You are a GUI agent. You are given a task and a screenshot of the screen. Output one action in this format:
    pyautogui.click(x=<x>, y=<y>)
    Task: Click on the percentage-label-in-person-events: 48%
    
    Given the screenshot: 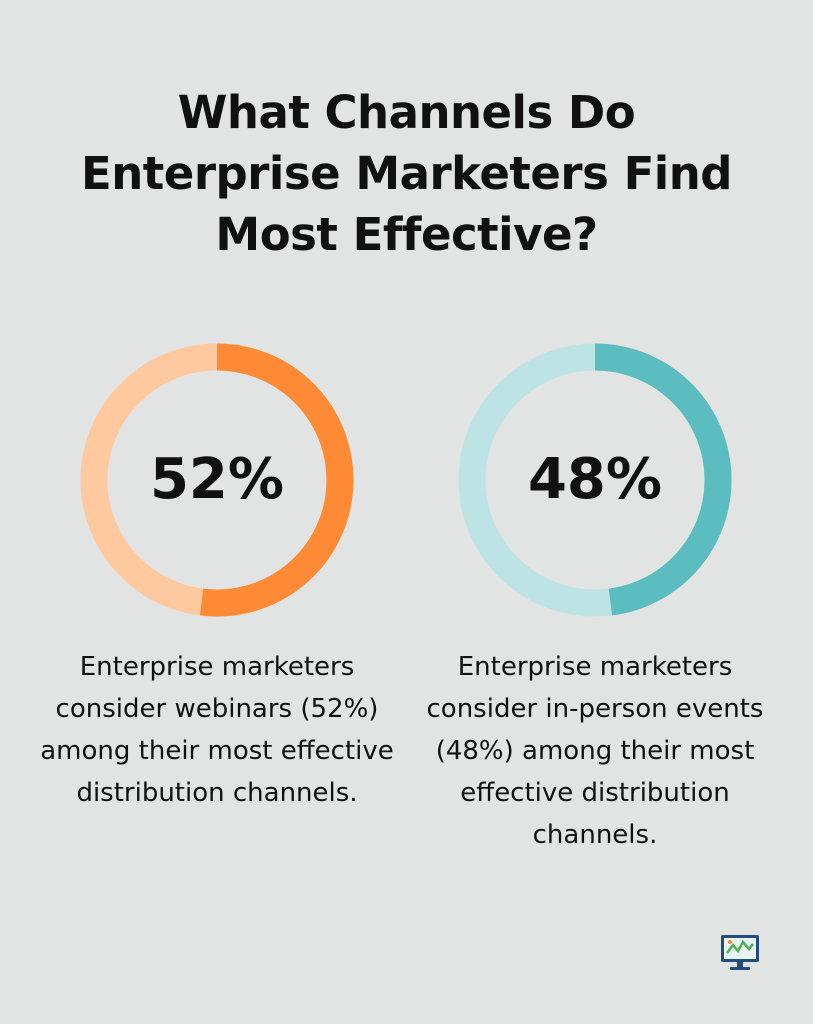 What is the action you would take?
    pyautogui.click(x=595, y=479)
    